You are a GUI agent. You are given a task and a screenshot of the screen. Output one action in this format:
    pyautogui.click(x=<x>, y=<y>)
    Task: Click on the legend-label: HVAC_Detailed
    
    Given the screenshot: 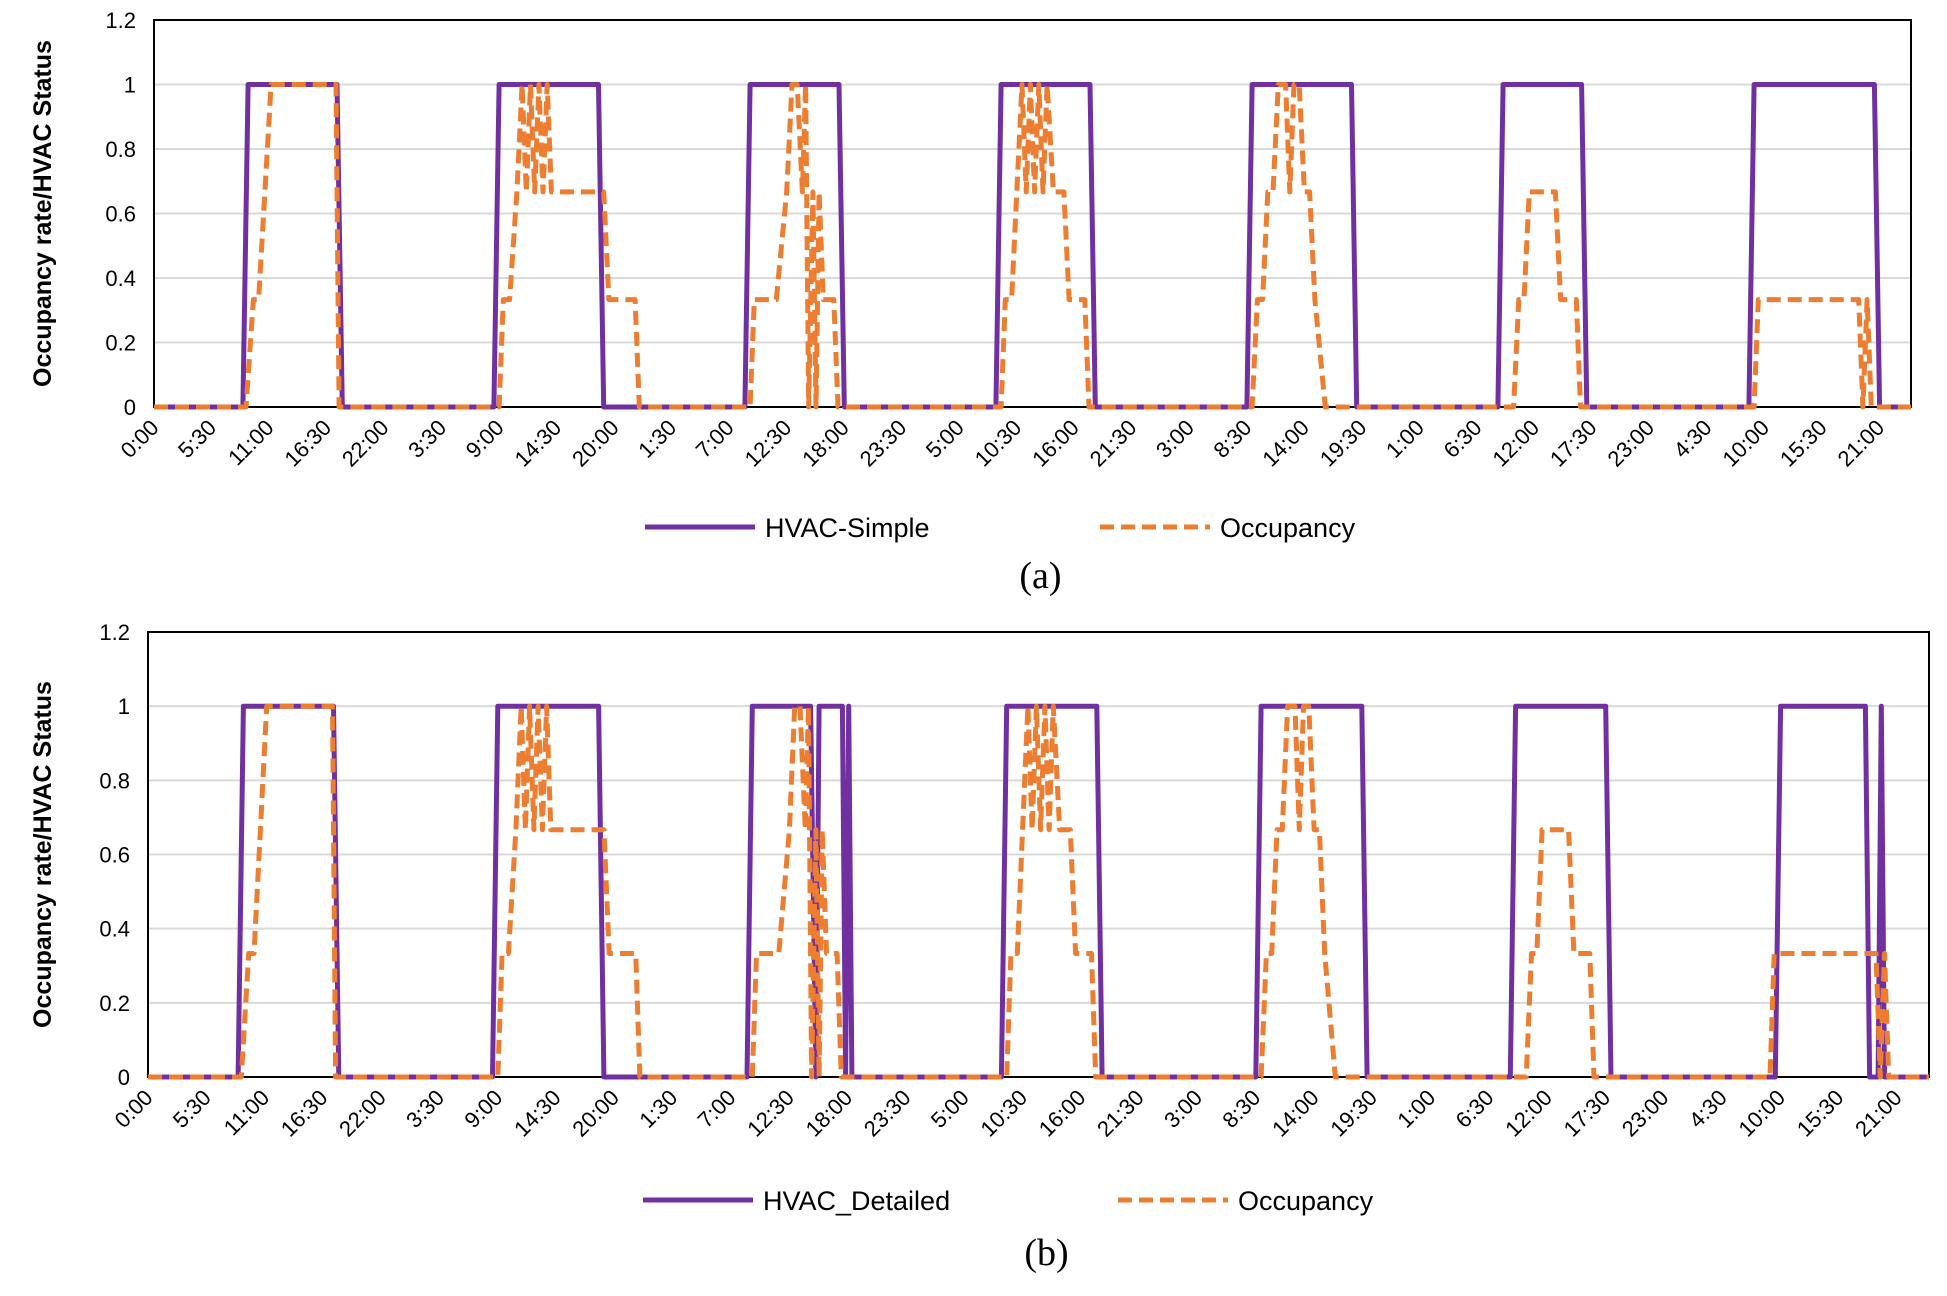 What is the action you would take?
    pyautogui.click(x=856, y=1201)
    